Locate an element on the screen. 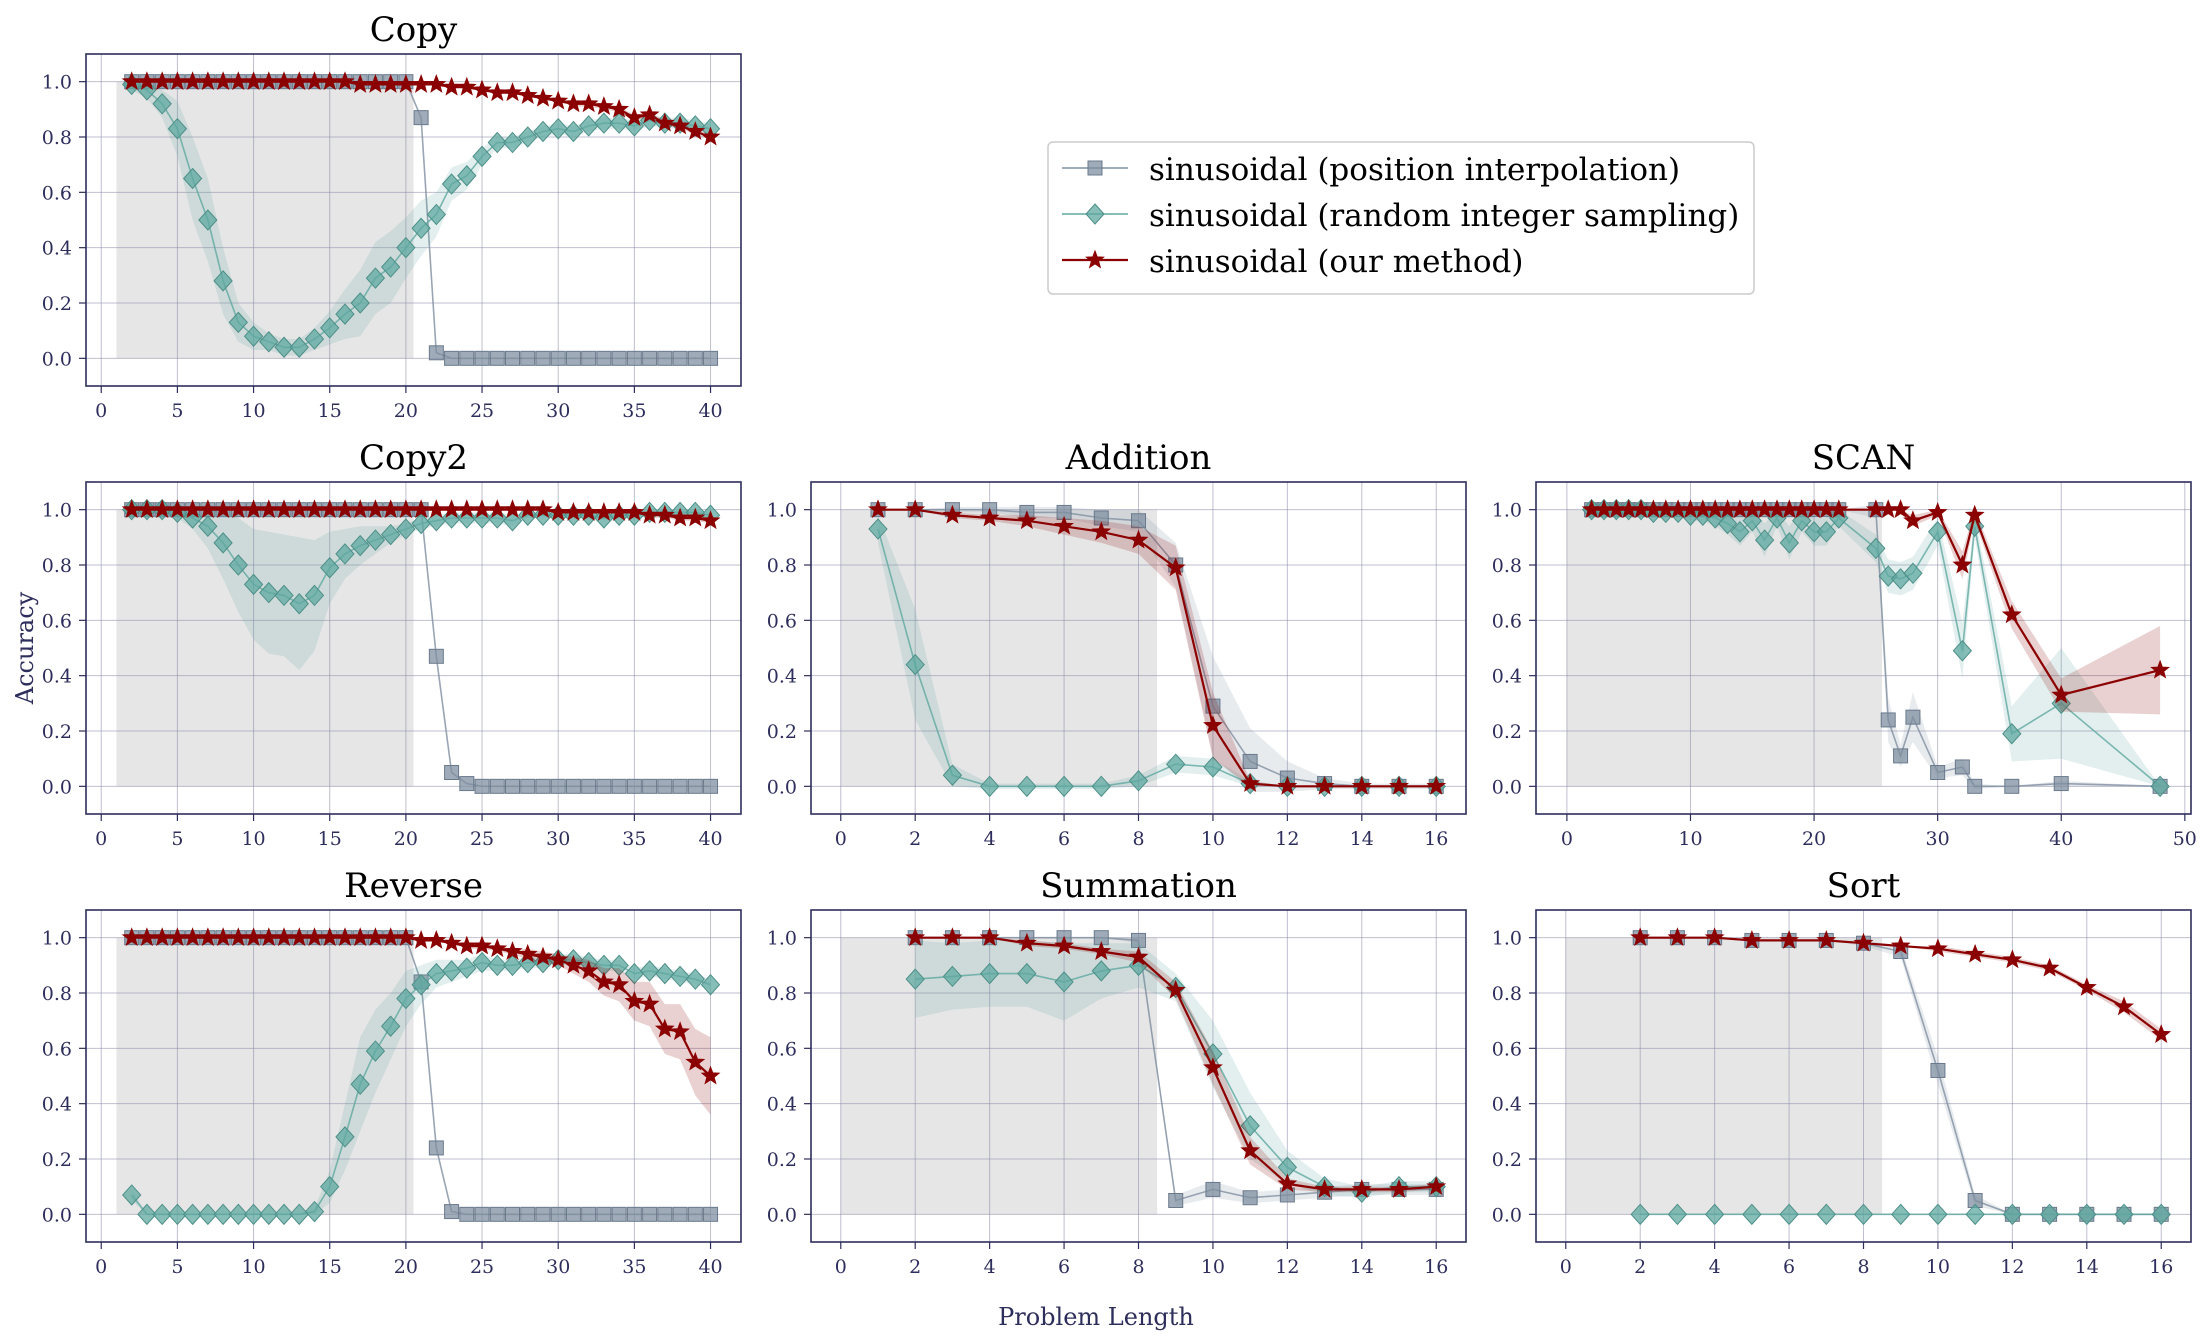 The width and height of the screenshot is (2211, 1344). panel-addition: 0 2 4 6 8 10 12 14 16 0.0 0.2 0.4 0.6 0.8 1.0 Addition is located at coordinates (1117, 644).